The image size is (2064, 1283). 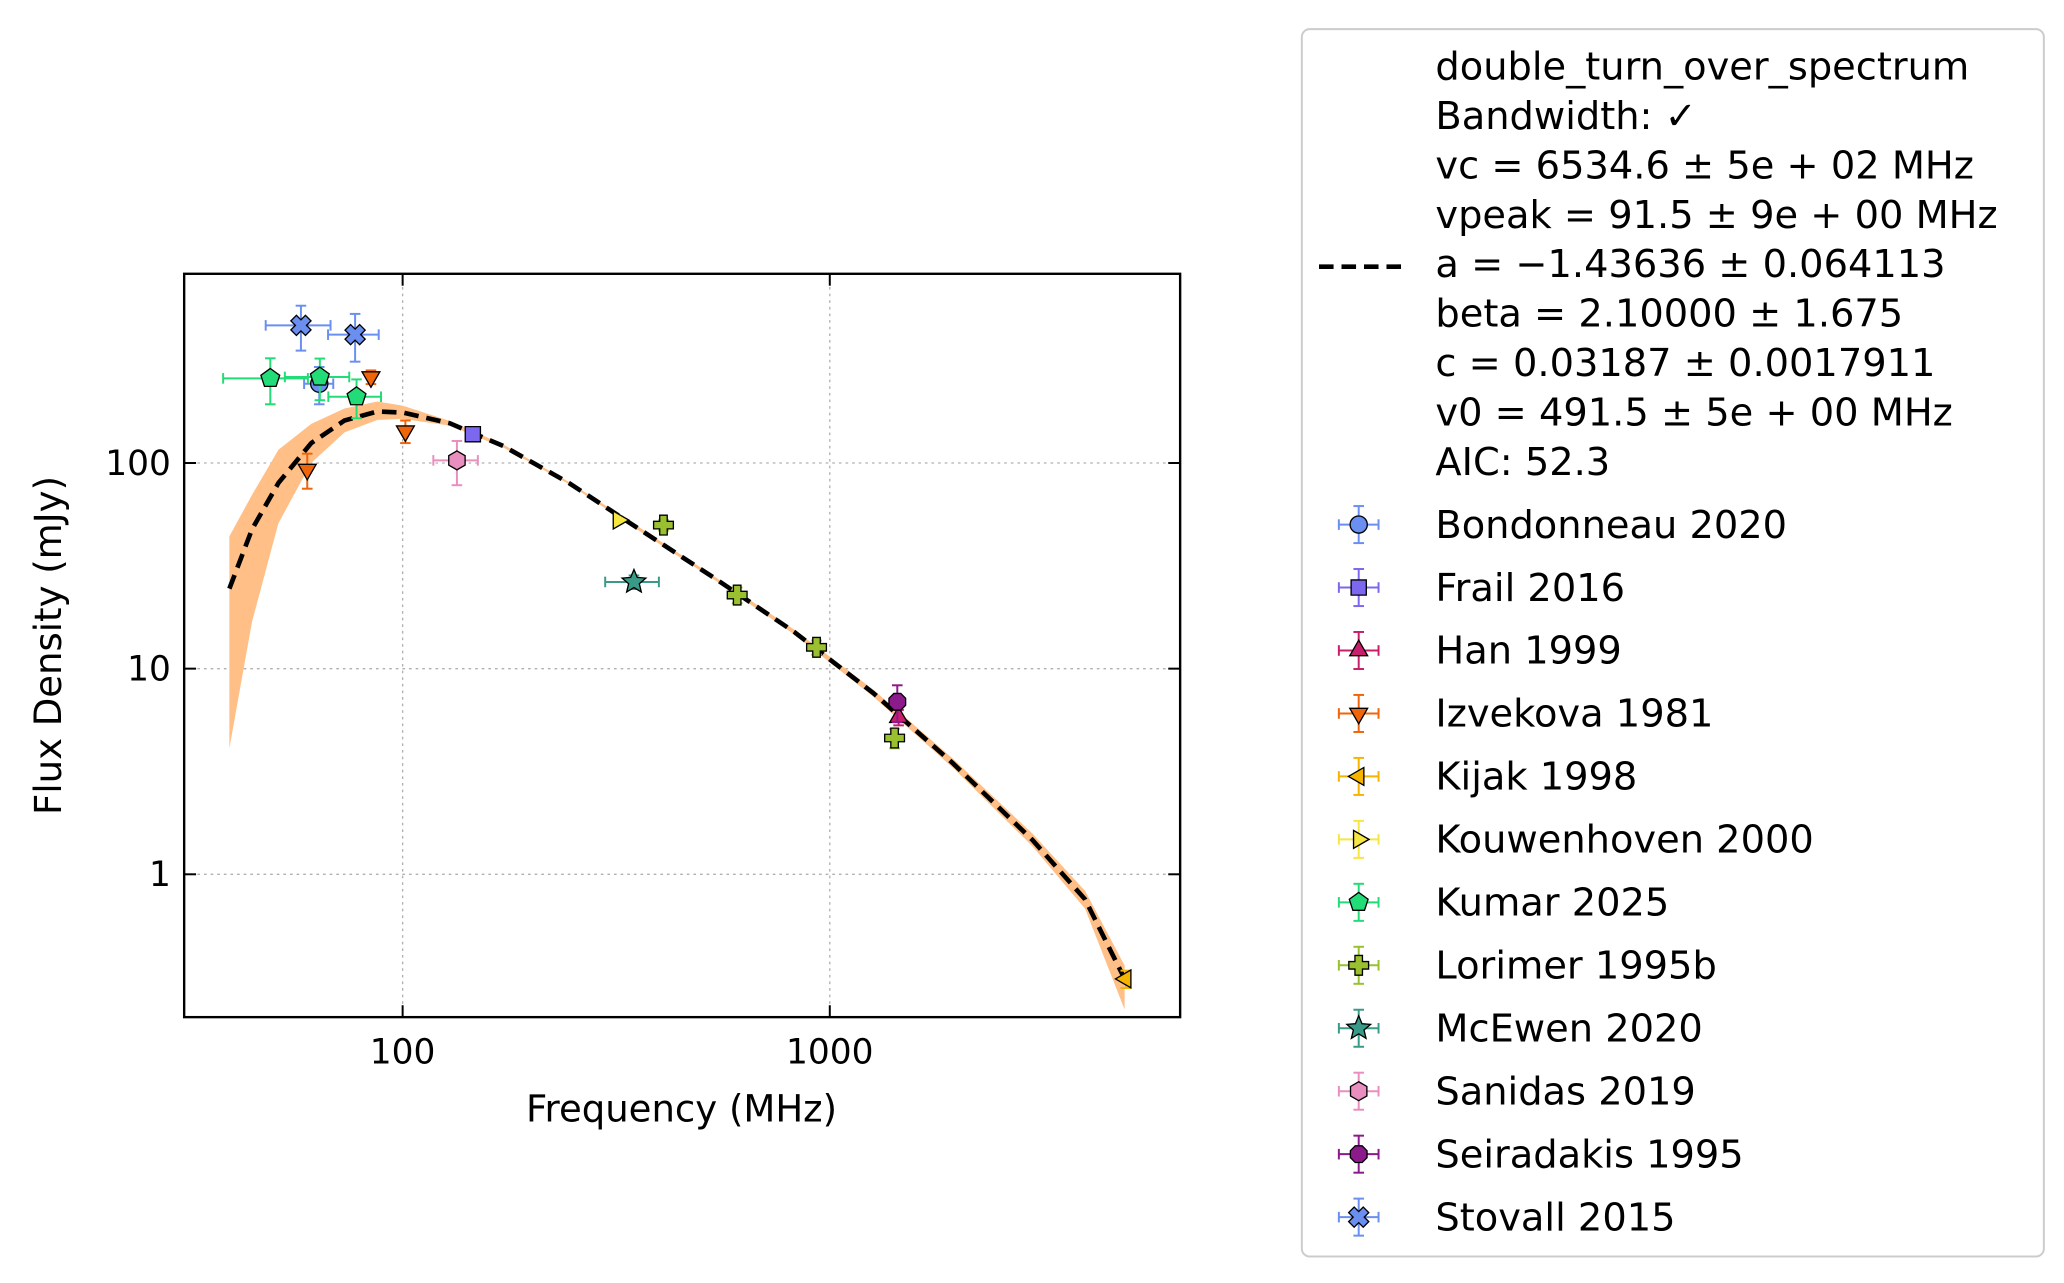 I want to click on legend-label: Kouwenhoven 2000, so click(x=1624, y=840).